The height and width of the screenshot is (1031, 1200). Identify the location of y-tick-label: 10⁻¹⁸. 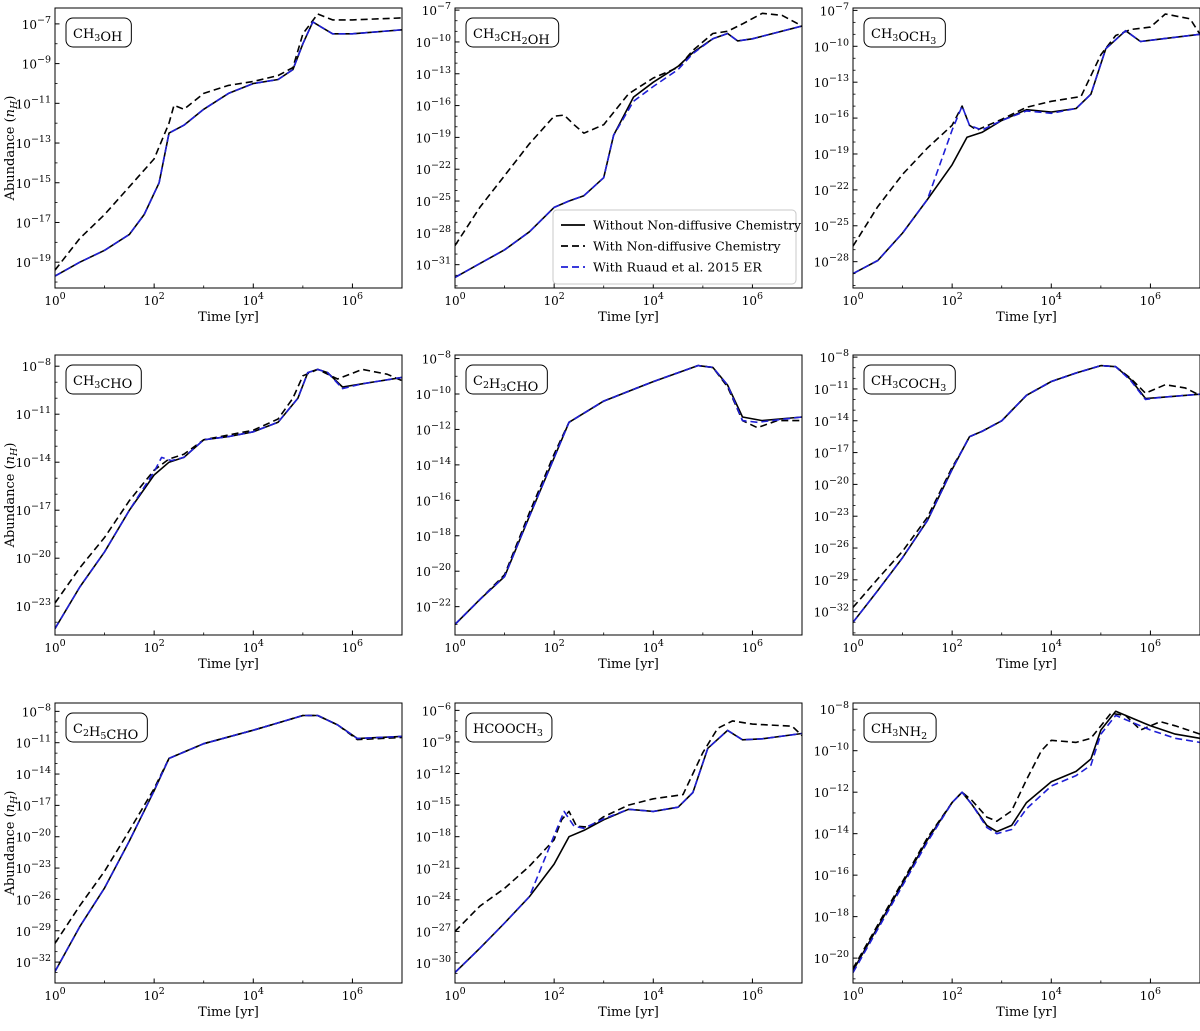
(433, 535).